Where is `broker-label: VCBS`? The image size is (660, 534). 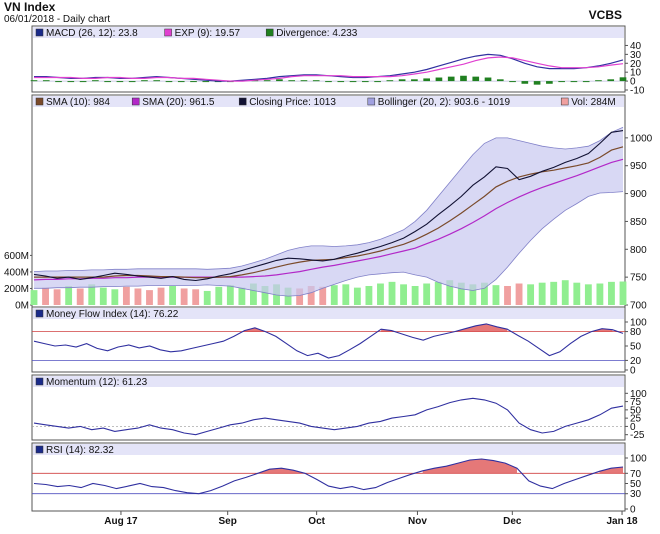 broker-label: VCBS is located at coordinates (605, 15).